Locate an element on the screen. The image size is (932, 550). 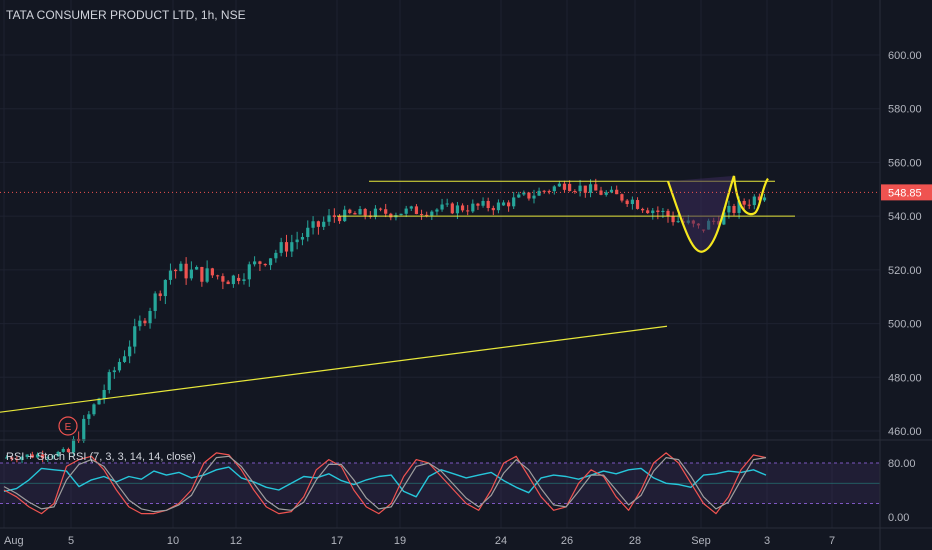
event-marker-label: E is located at coordinates (68, 427).